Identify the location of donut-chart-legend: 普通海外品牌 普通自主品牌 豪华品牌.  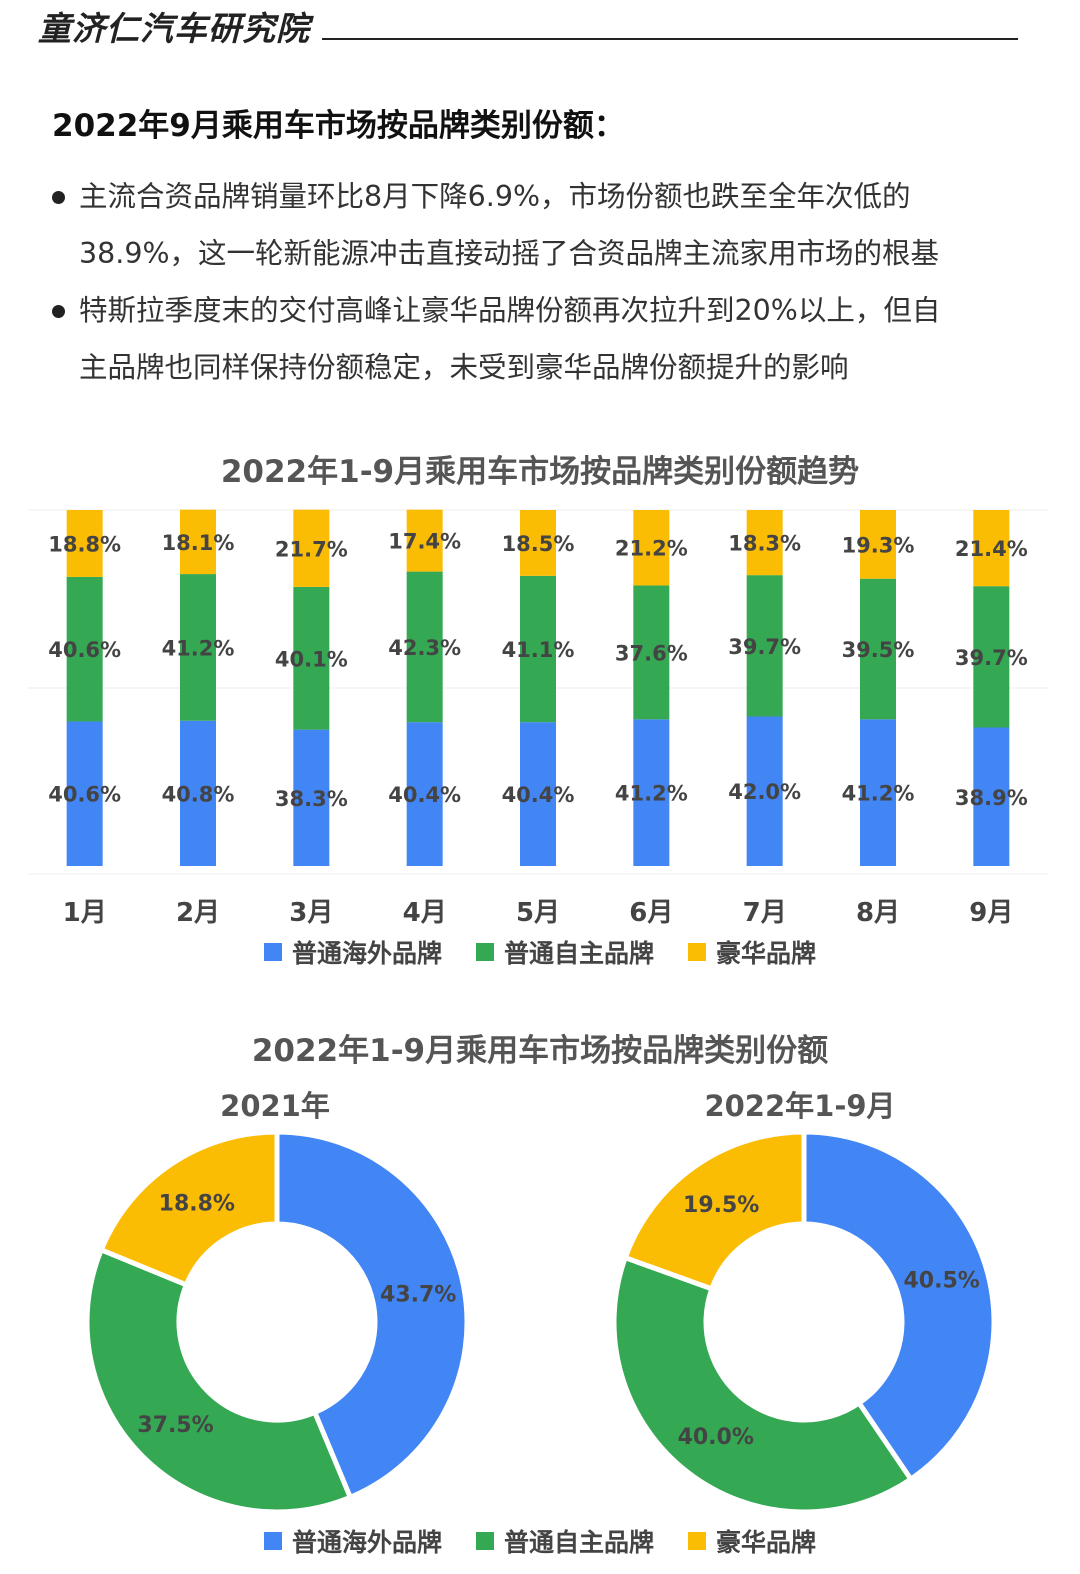
(540, 1541).